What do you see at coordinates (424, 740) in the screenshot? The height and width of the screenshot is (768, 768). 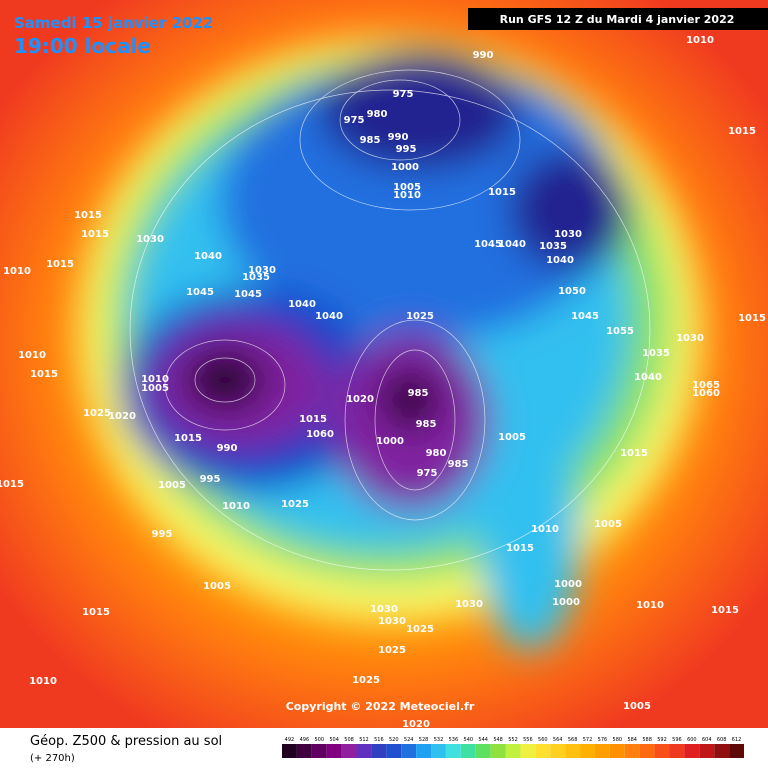 I see `colorbar-tick-label: 528` at bounding box center [424, 740].